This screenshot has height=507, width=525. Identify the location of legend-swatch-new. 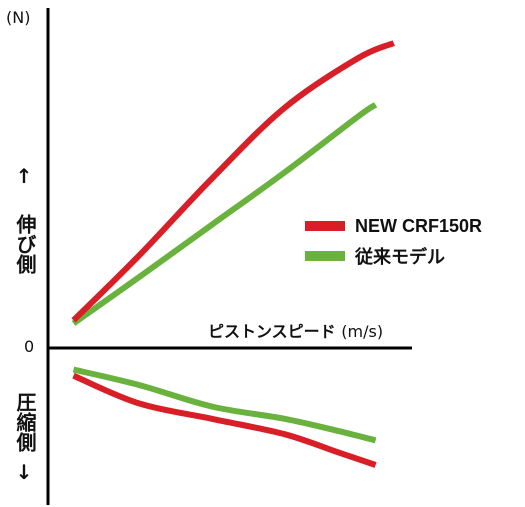
(325, 226).